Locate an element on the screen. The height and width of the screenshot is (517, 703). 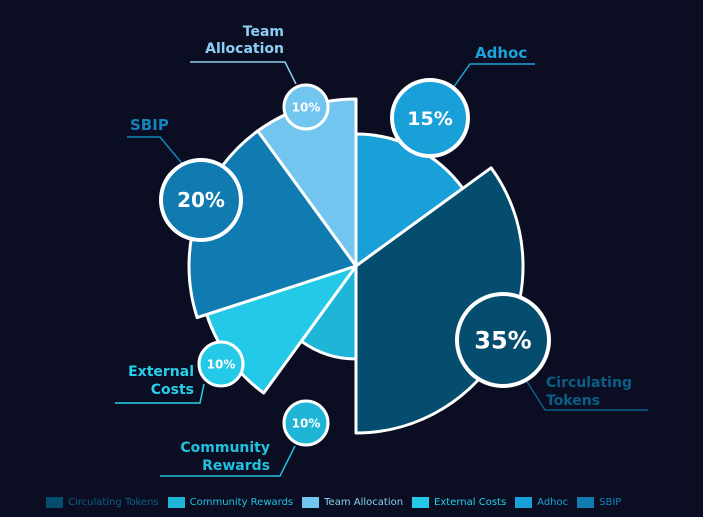
legend-label-circulating-tokens: Circulating Tokens is located at coordinates (113, 502).